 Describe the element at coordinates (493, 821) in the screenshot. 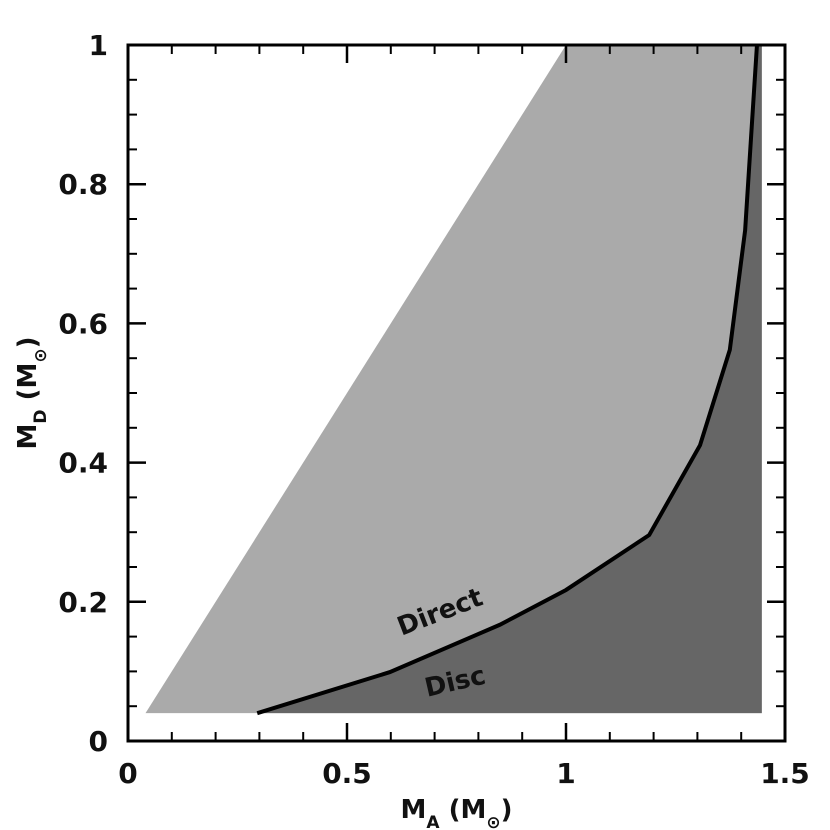

I see `x-axis-label-part: ⊙` at that location.